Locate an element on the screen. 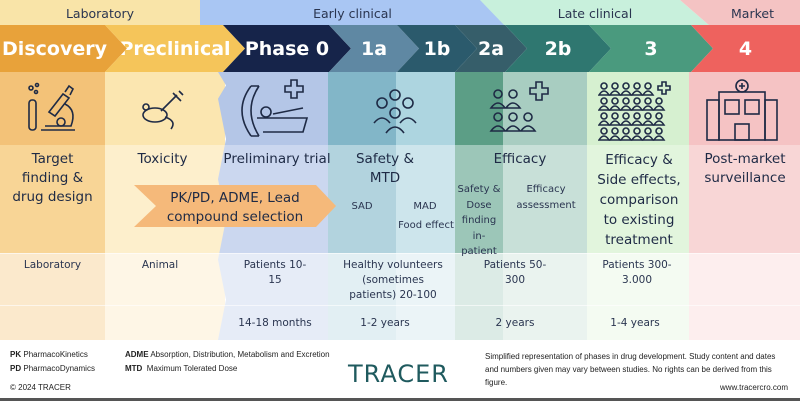  phase-label: Phase 0 is located at coordinates (287, 48).